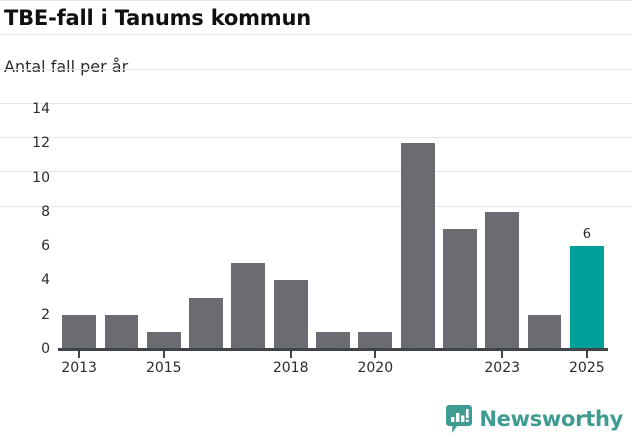 The image size is (631, 439). I want to click on x-axis-tick-label: 2015, so click(163, 368).